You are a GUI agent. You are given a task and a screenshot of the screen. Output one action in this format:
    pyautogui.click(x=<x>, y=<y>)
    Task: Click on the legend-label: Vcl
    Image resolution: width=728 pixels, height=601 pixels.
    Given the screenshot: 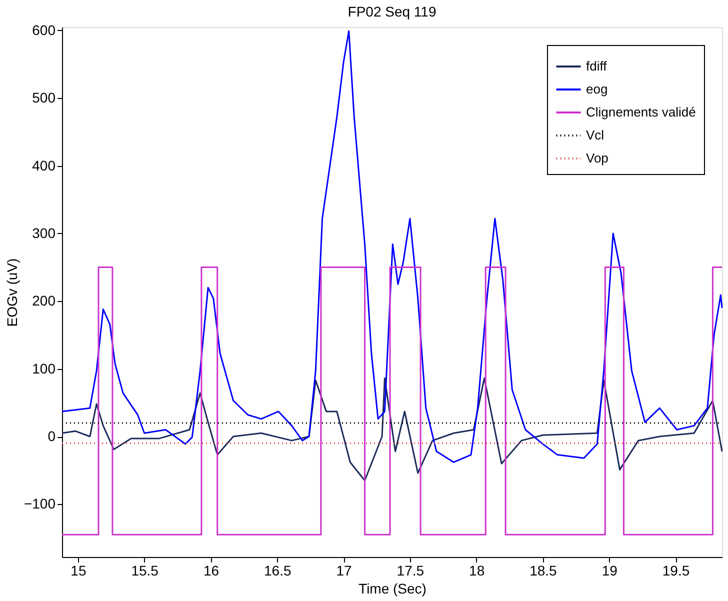 What is the action you would take?
    pyautogui.click(x=595, y=135)
    